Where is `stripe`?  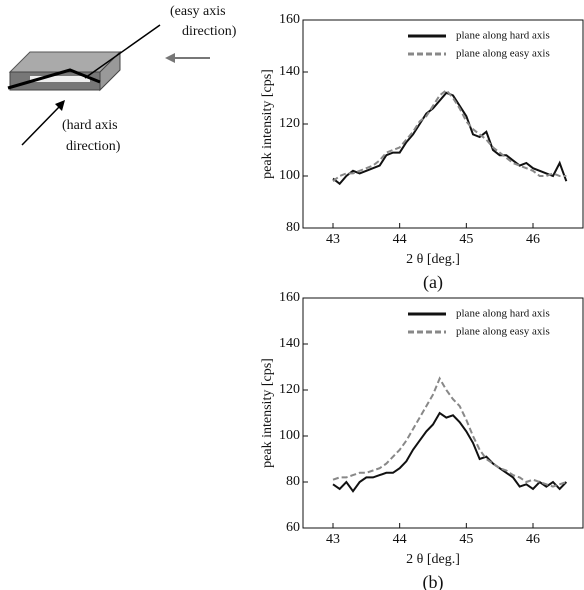
stripe is located at coordinates (60, 79).